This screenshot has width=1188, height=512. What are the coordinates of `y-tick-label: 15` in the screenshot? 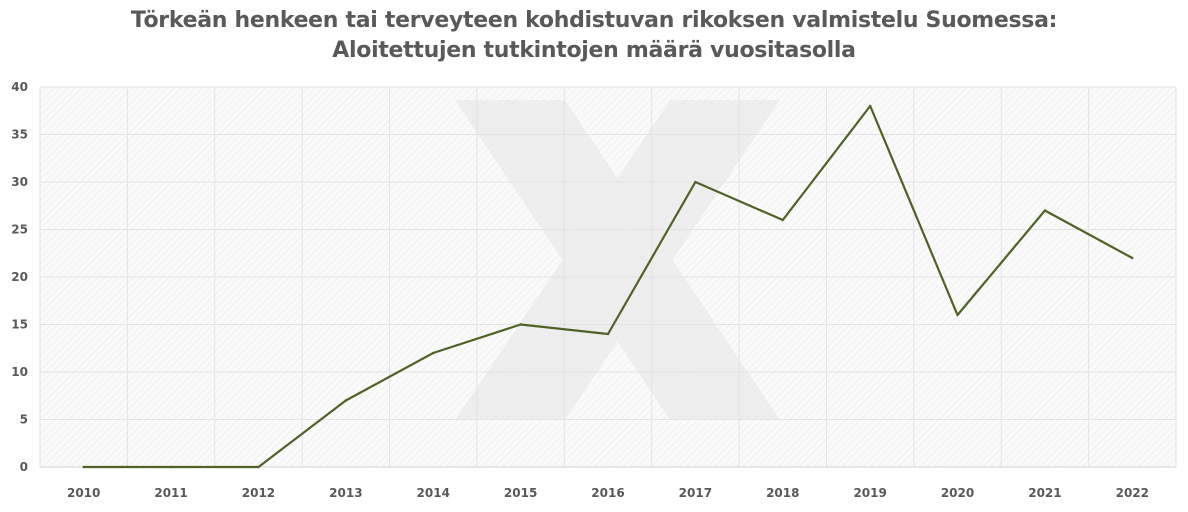 It's located at (19, 325).